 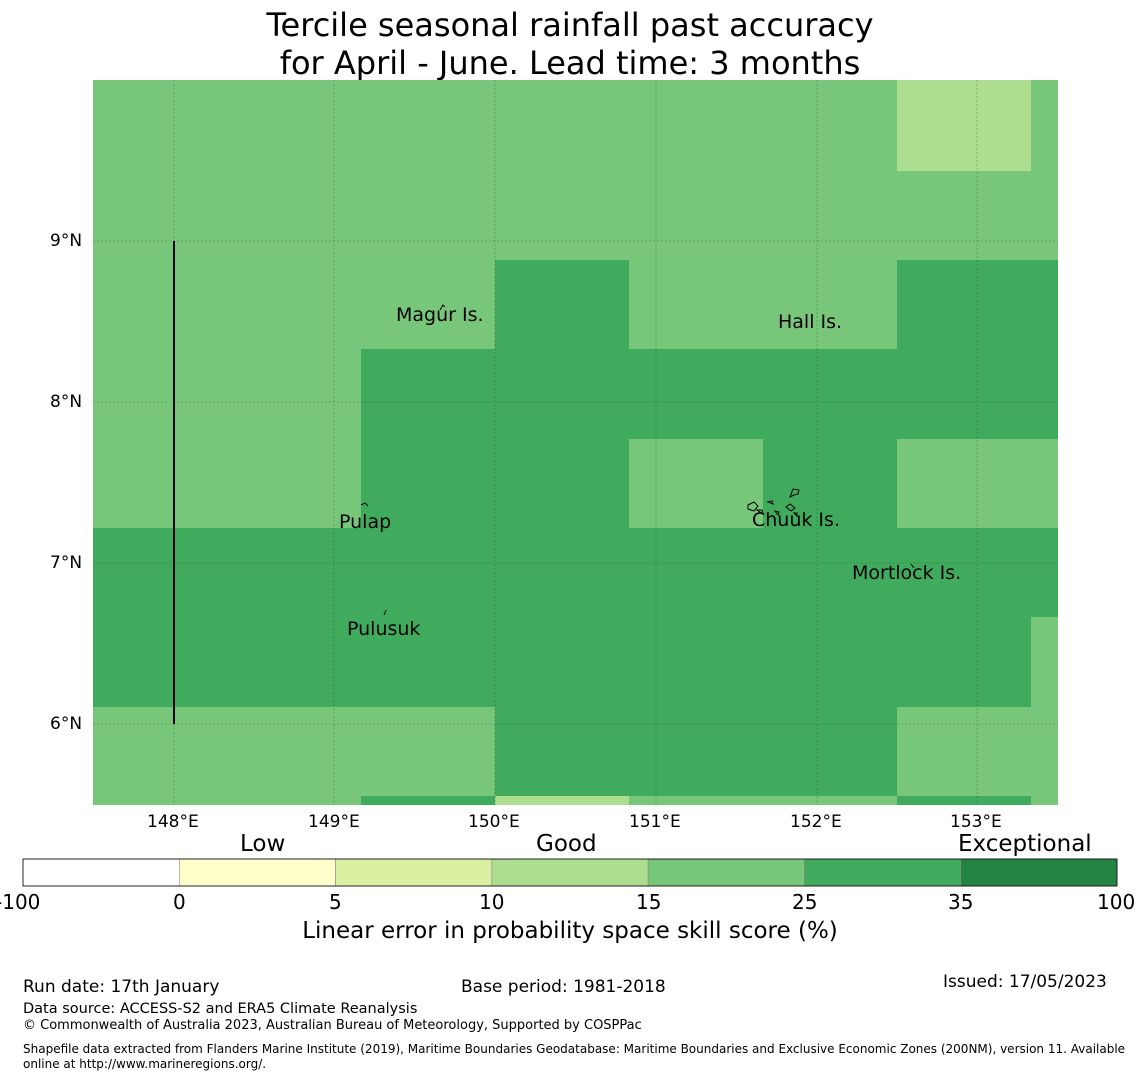 What do you see at coordinates (20, 902) in the screenshot?
I see `colorbar-tick-label: -100` at bounding box center [20, 902].